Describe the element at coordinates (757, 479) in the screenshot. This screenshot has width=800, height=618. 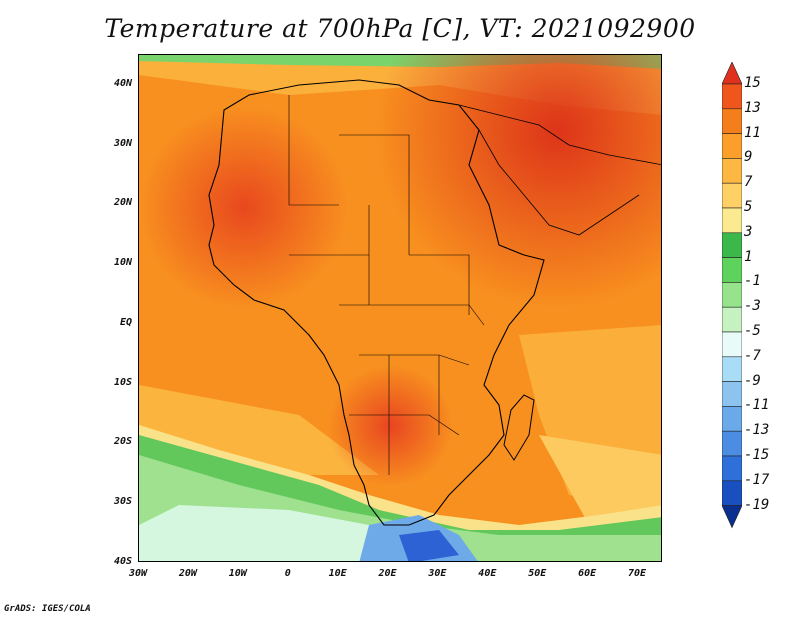
I see `colorbar-level-label: -17` at that location.